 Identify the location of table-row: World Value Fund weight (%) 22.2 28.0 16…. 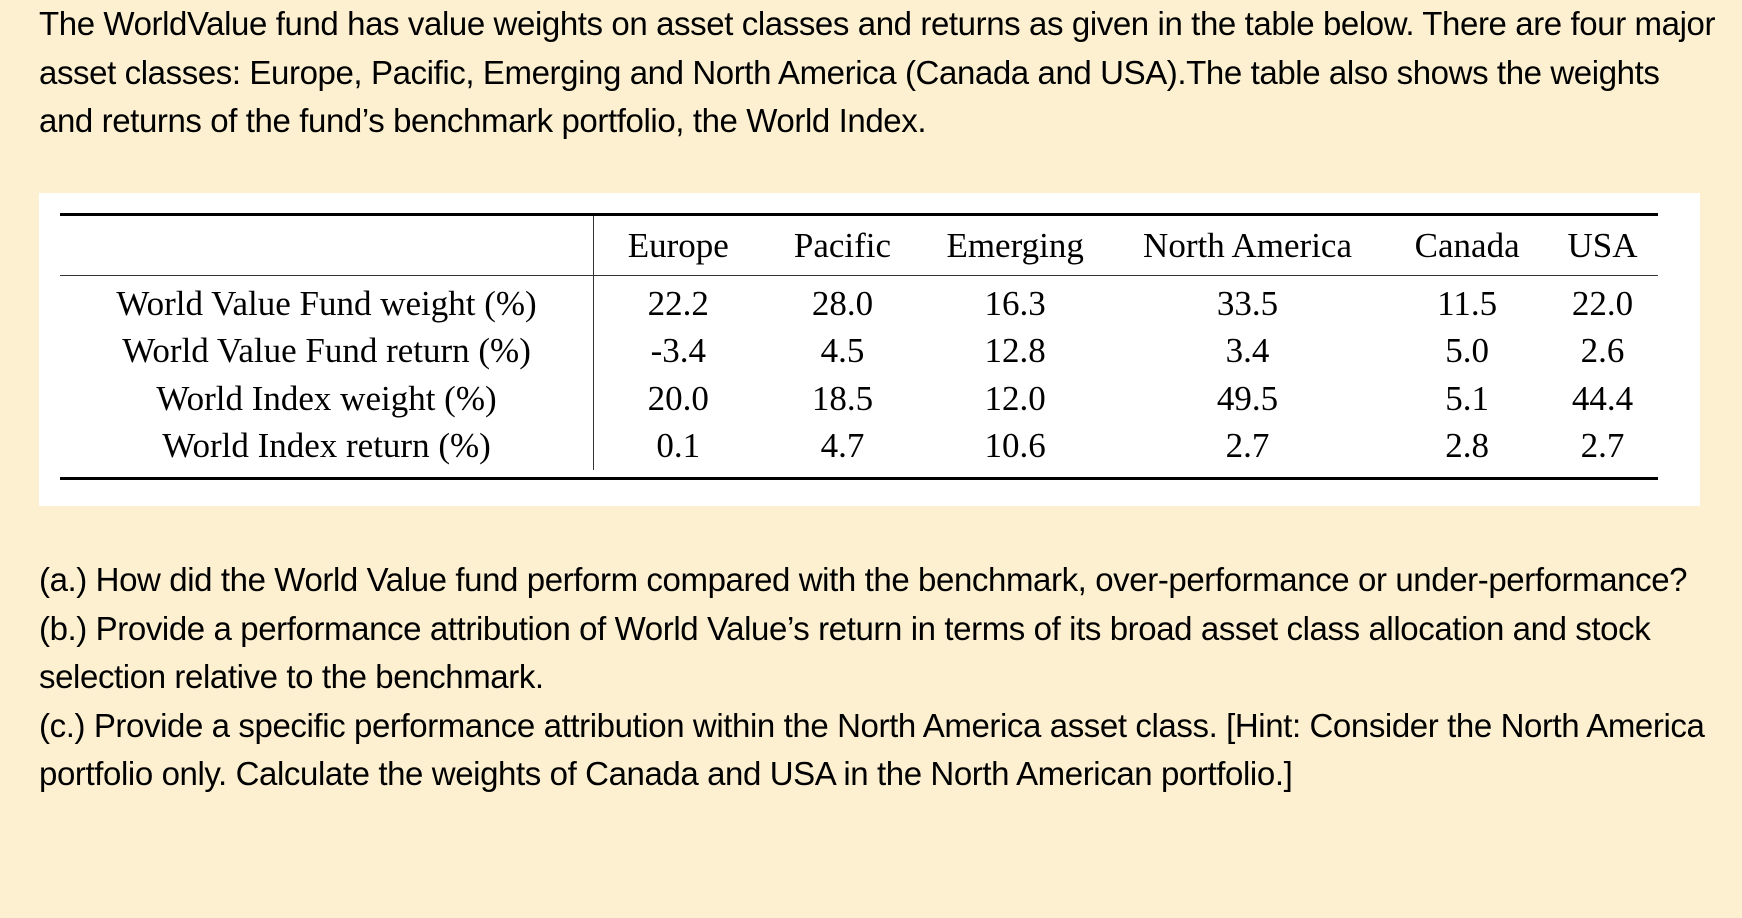
(859, 301).